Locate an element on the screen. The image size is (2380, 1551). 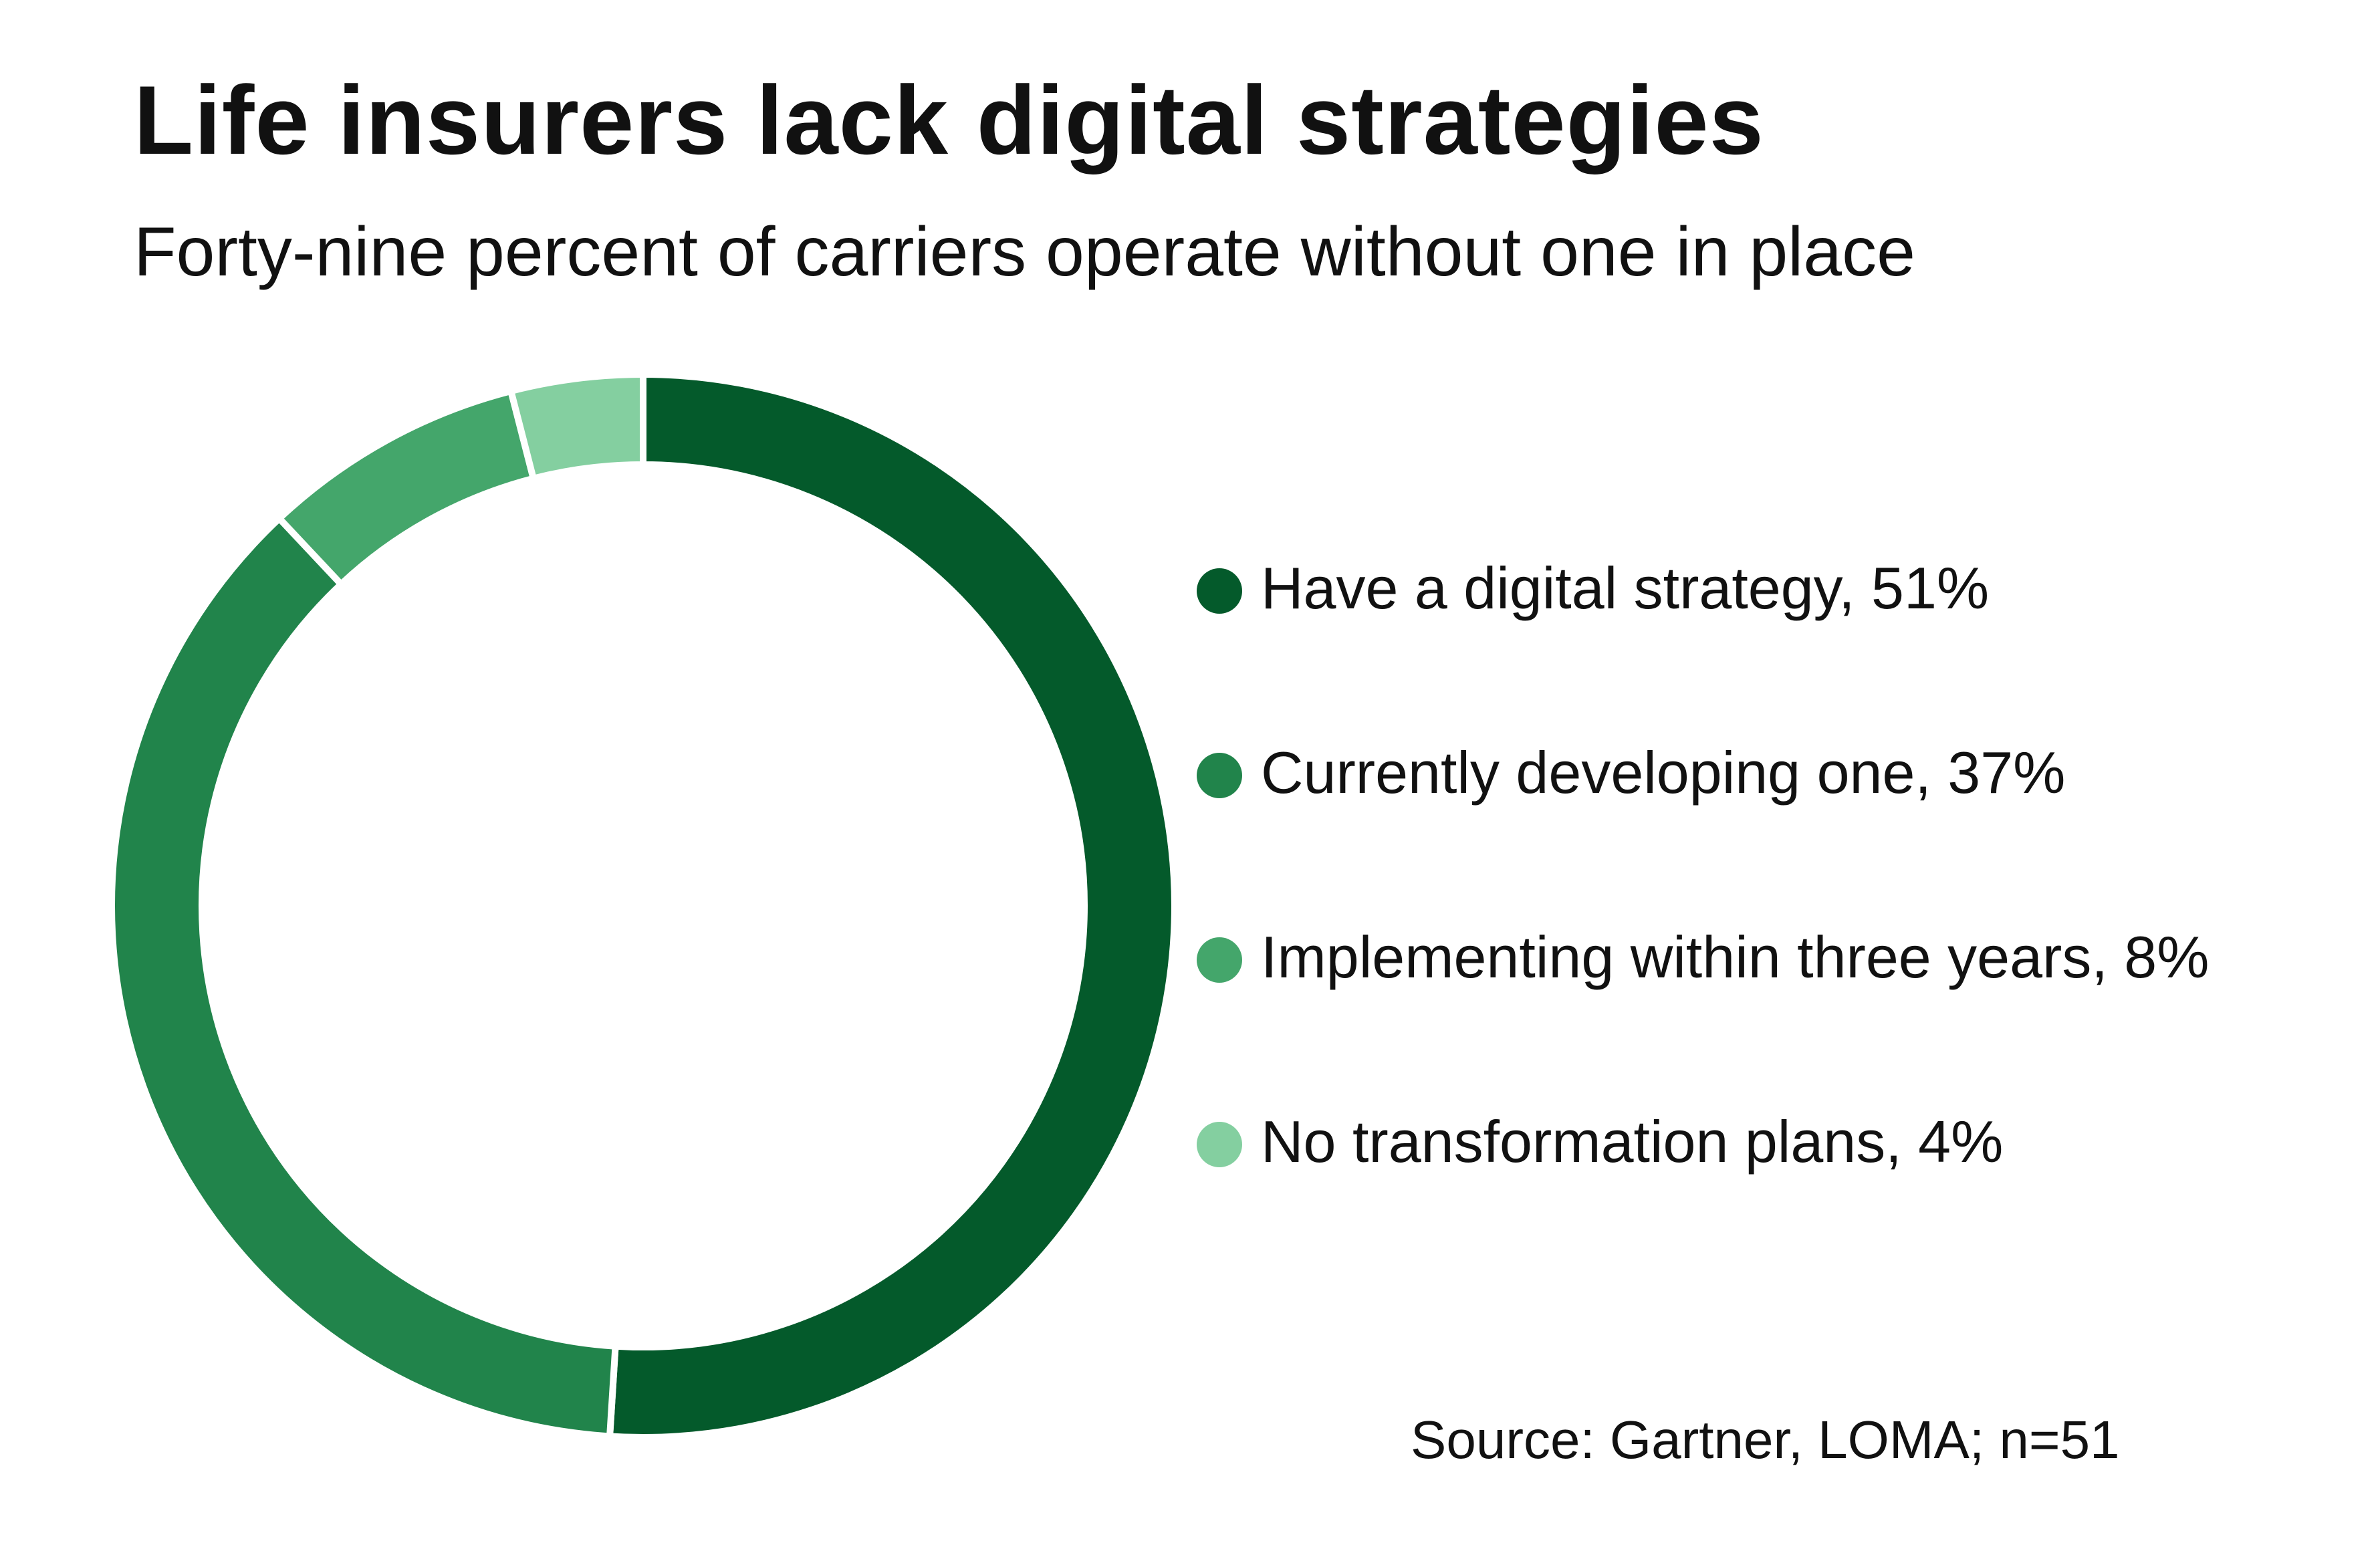
chart-title: Life insurers lack digital strategies is located at coordinates (949, 120).